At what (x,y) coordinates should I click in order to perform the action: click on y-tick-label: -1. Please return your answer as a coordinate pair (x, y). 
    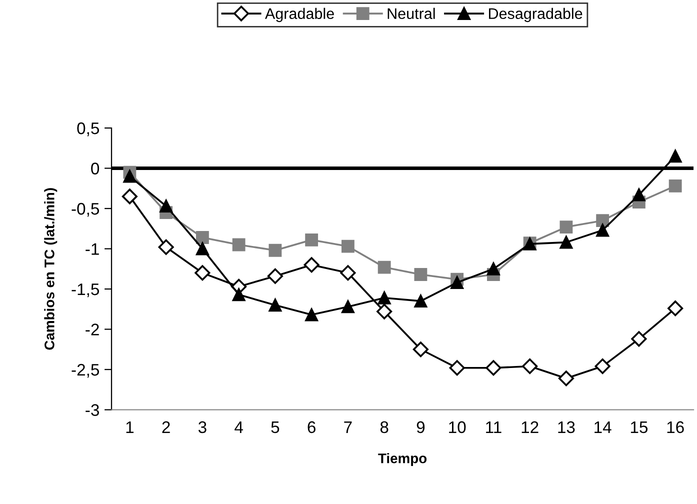
    Looking at the image, I should click on (92, 249).